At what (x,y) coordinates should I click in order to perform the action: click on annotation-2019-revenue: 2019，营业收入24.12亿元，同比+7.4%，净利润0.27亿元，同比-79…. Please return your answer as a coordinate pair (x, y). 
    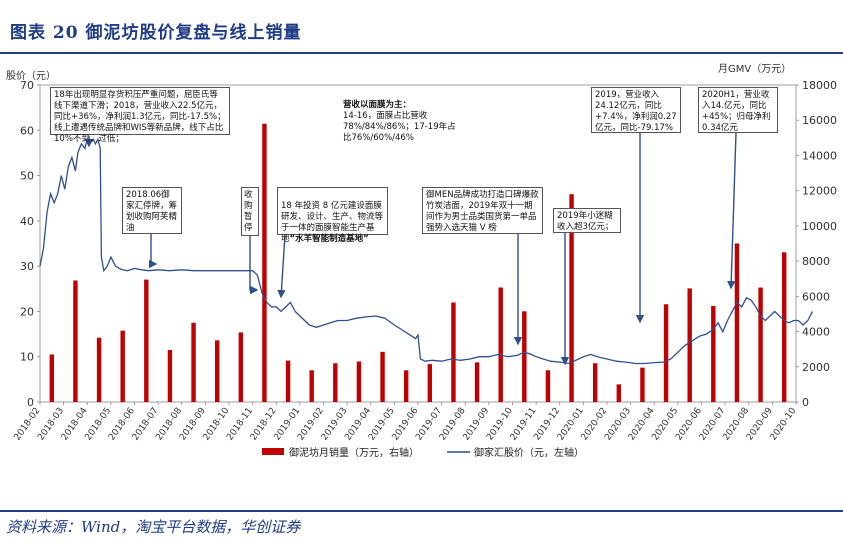
    Looking at the image, I should click on (636, 110).